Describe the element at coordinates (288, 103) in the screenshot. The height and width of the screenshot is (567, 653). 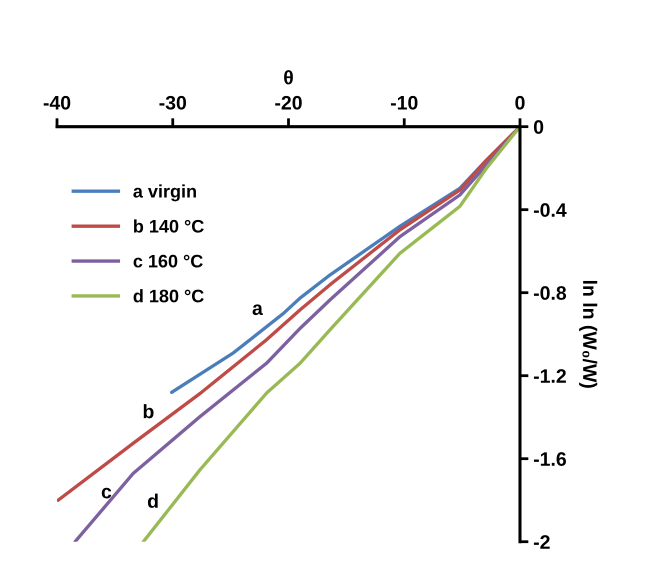
I see `x-tick-label: -20` at that location.